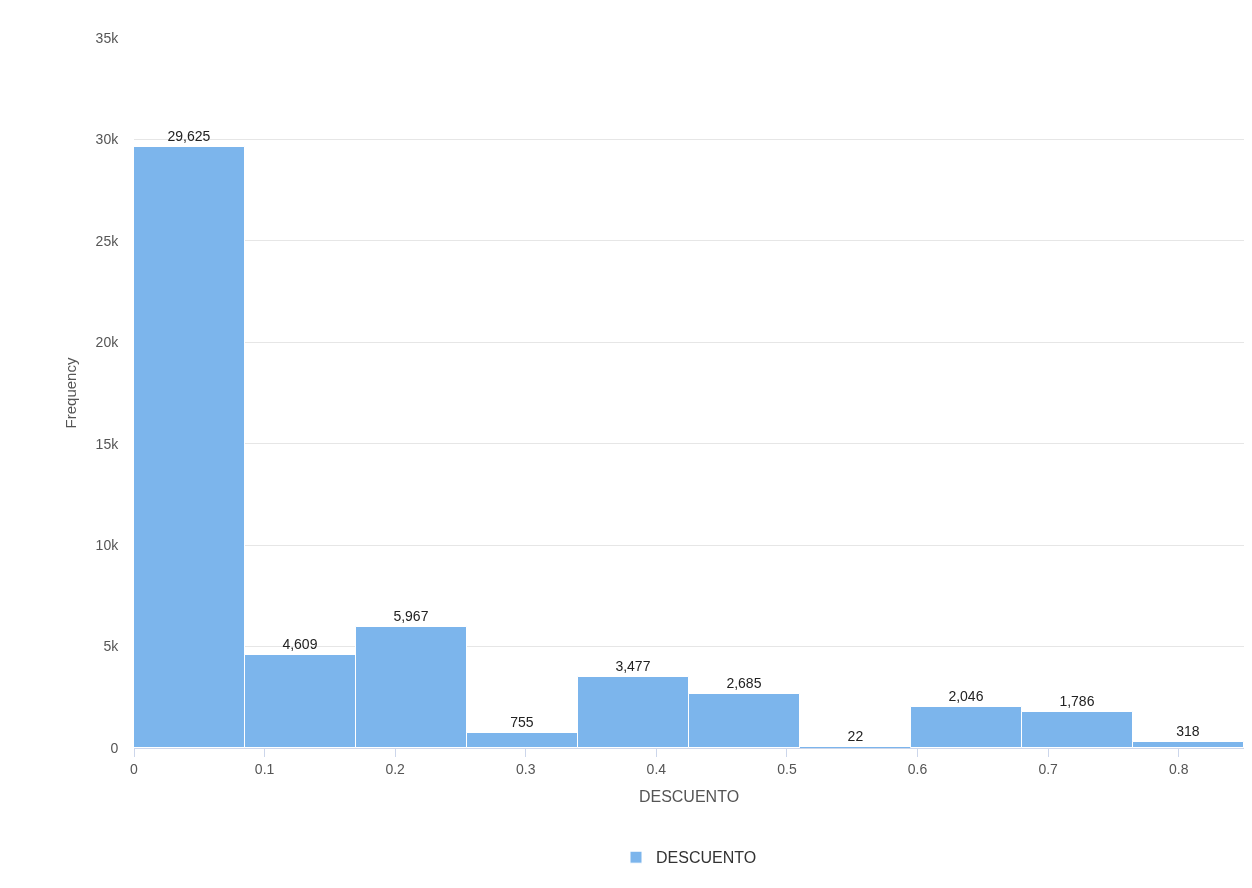  I want to click on data-label: 3,477, so click(633, 665).